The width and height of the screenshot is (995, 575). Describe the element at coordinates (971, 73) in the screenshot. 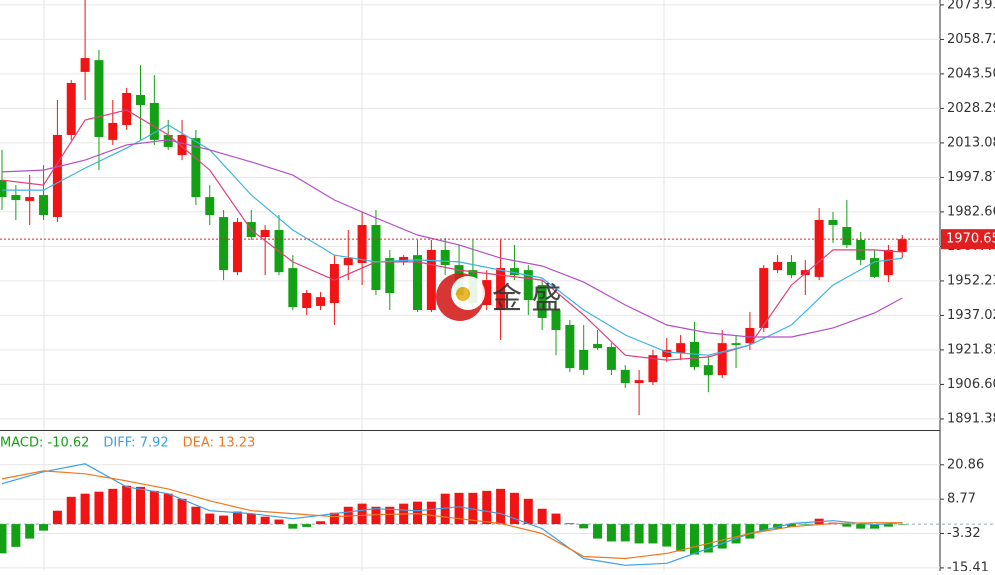

I see `y-tick-label: 2043.50` at that location.